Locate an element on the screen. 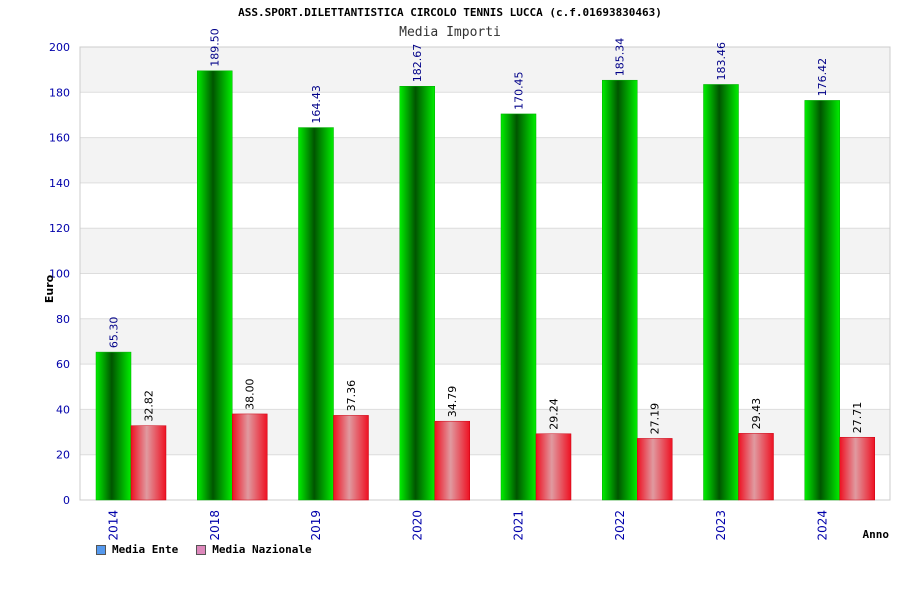 The width and height of the screenshot is (900, 600). y-axis-label: Euro is located at coordinates (49, 288).